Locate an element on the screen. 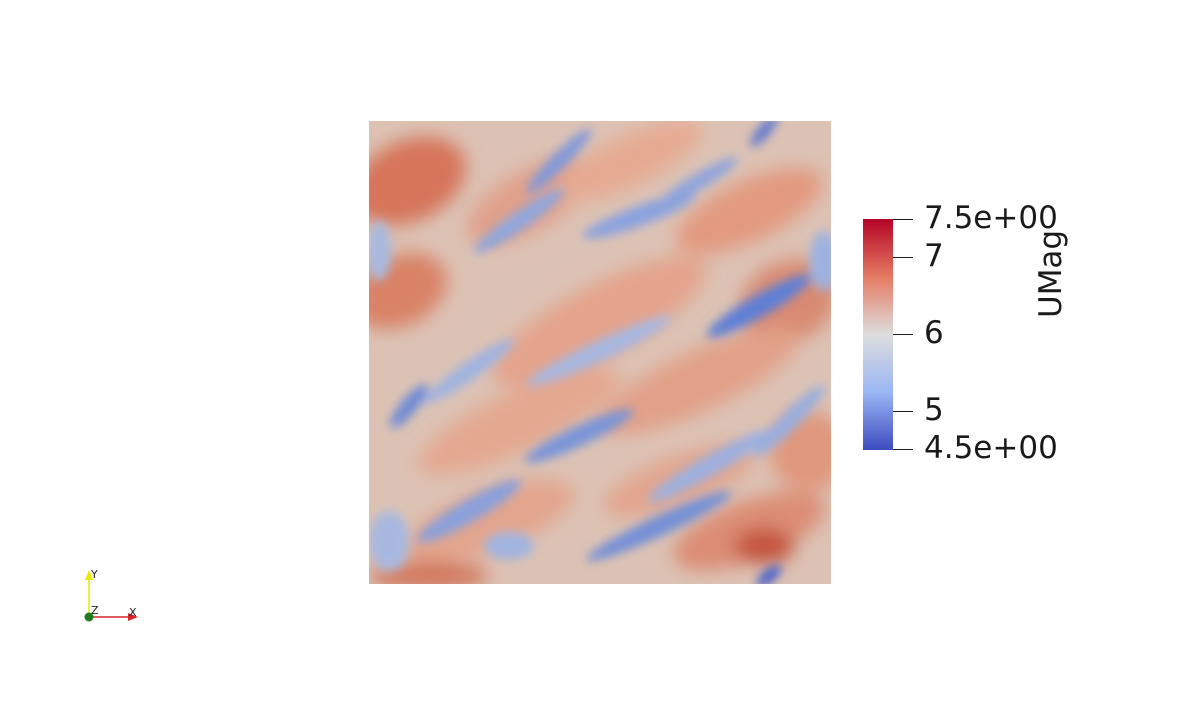  color-legend-tick-label: 4.5e+00 is located at coordinates (991, 448).